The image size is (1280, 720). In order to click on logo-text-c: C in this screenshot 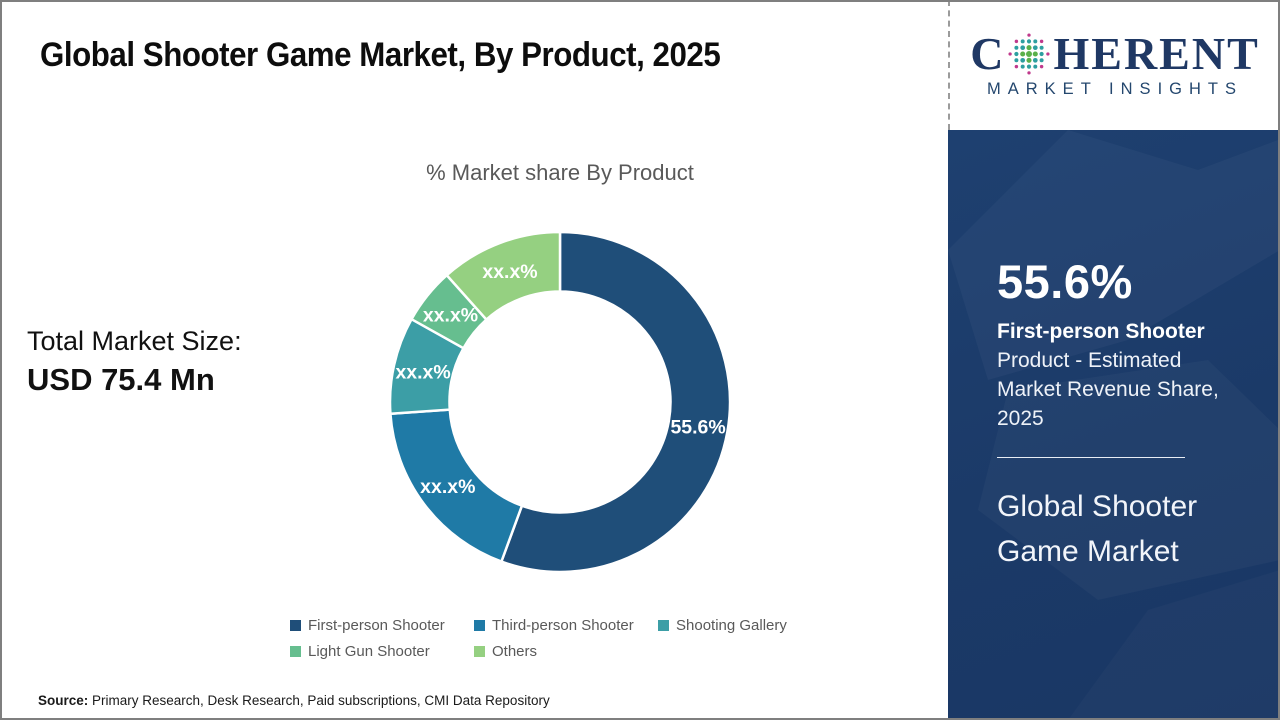, I will do `click(988, 53)`.